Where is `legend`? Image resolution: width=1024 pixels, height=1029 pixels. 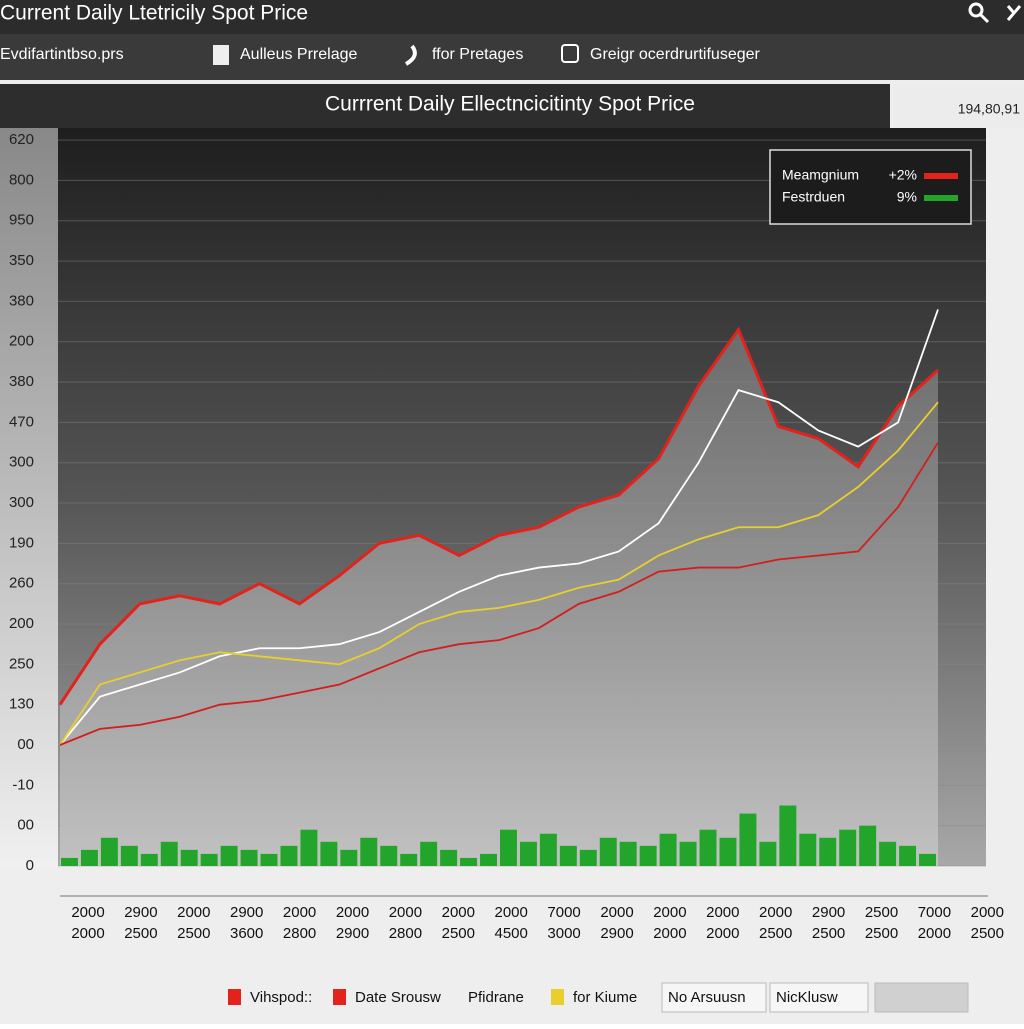
legend is located at coordinates (870, 187).